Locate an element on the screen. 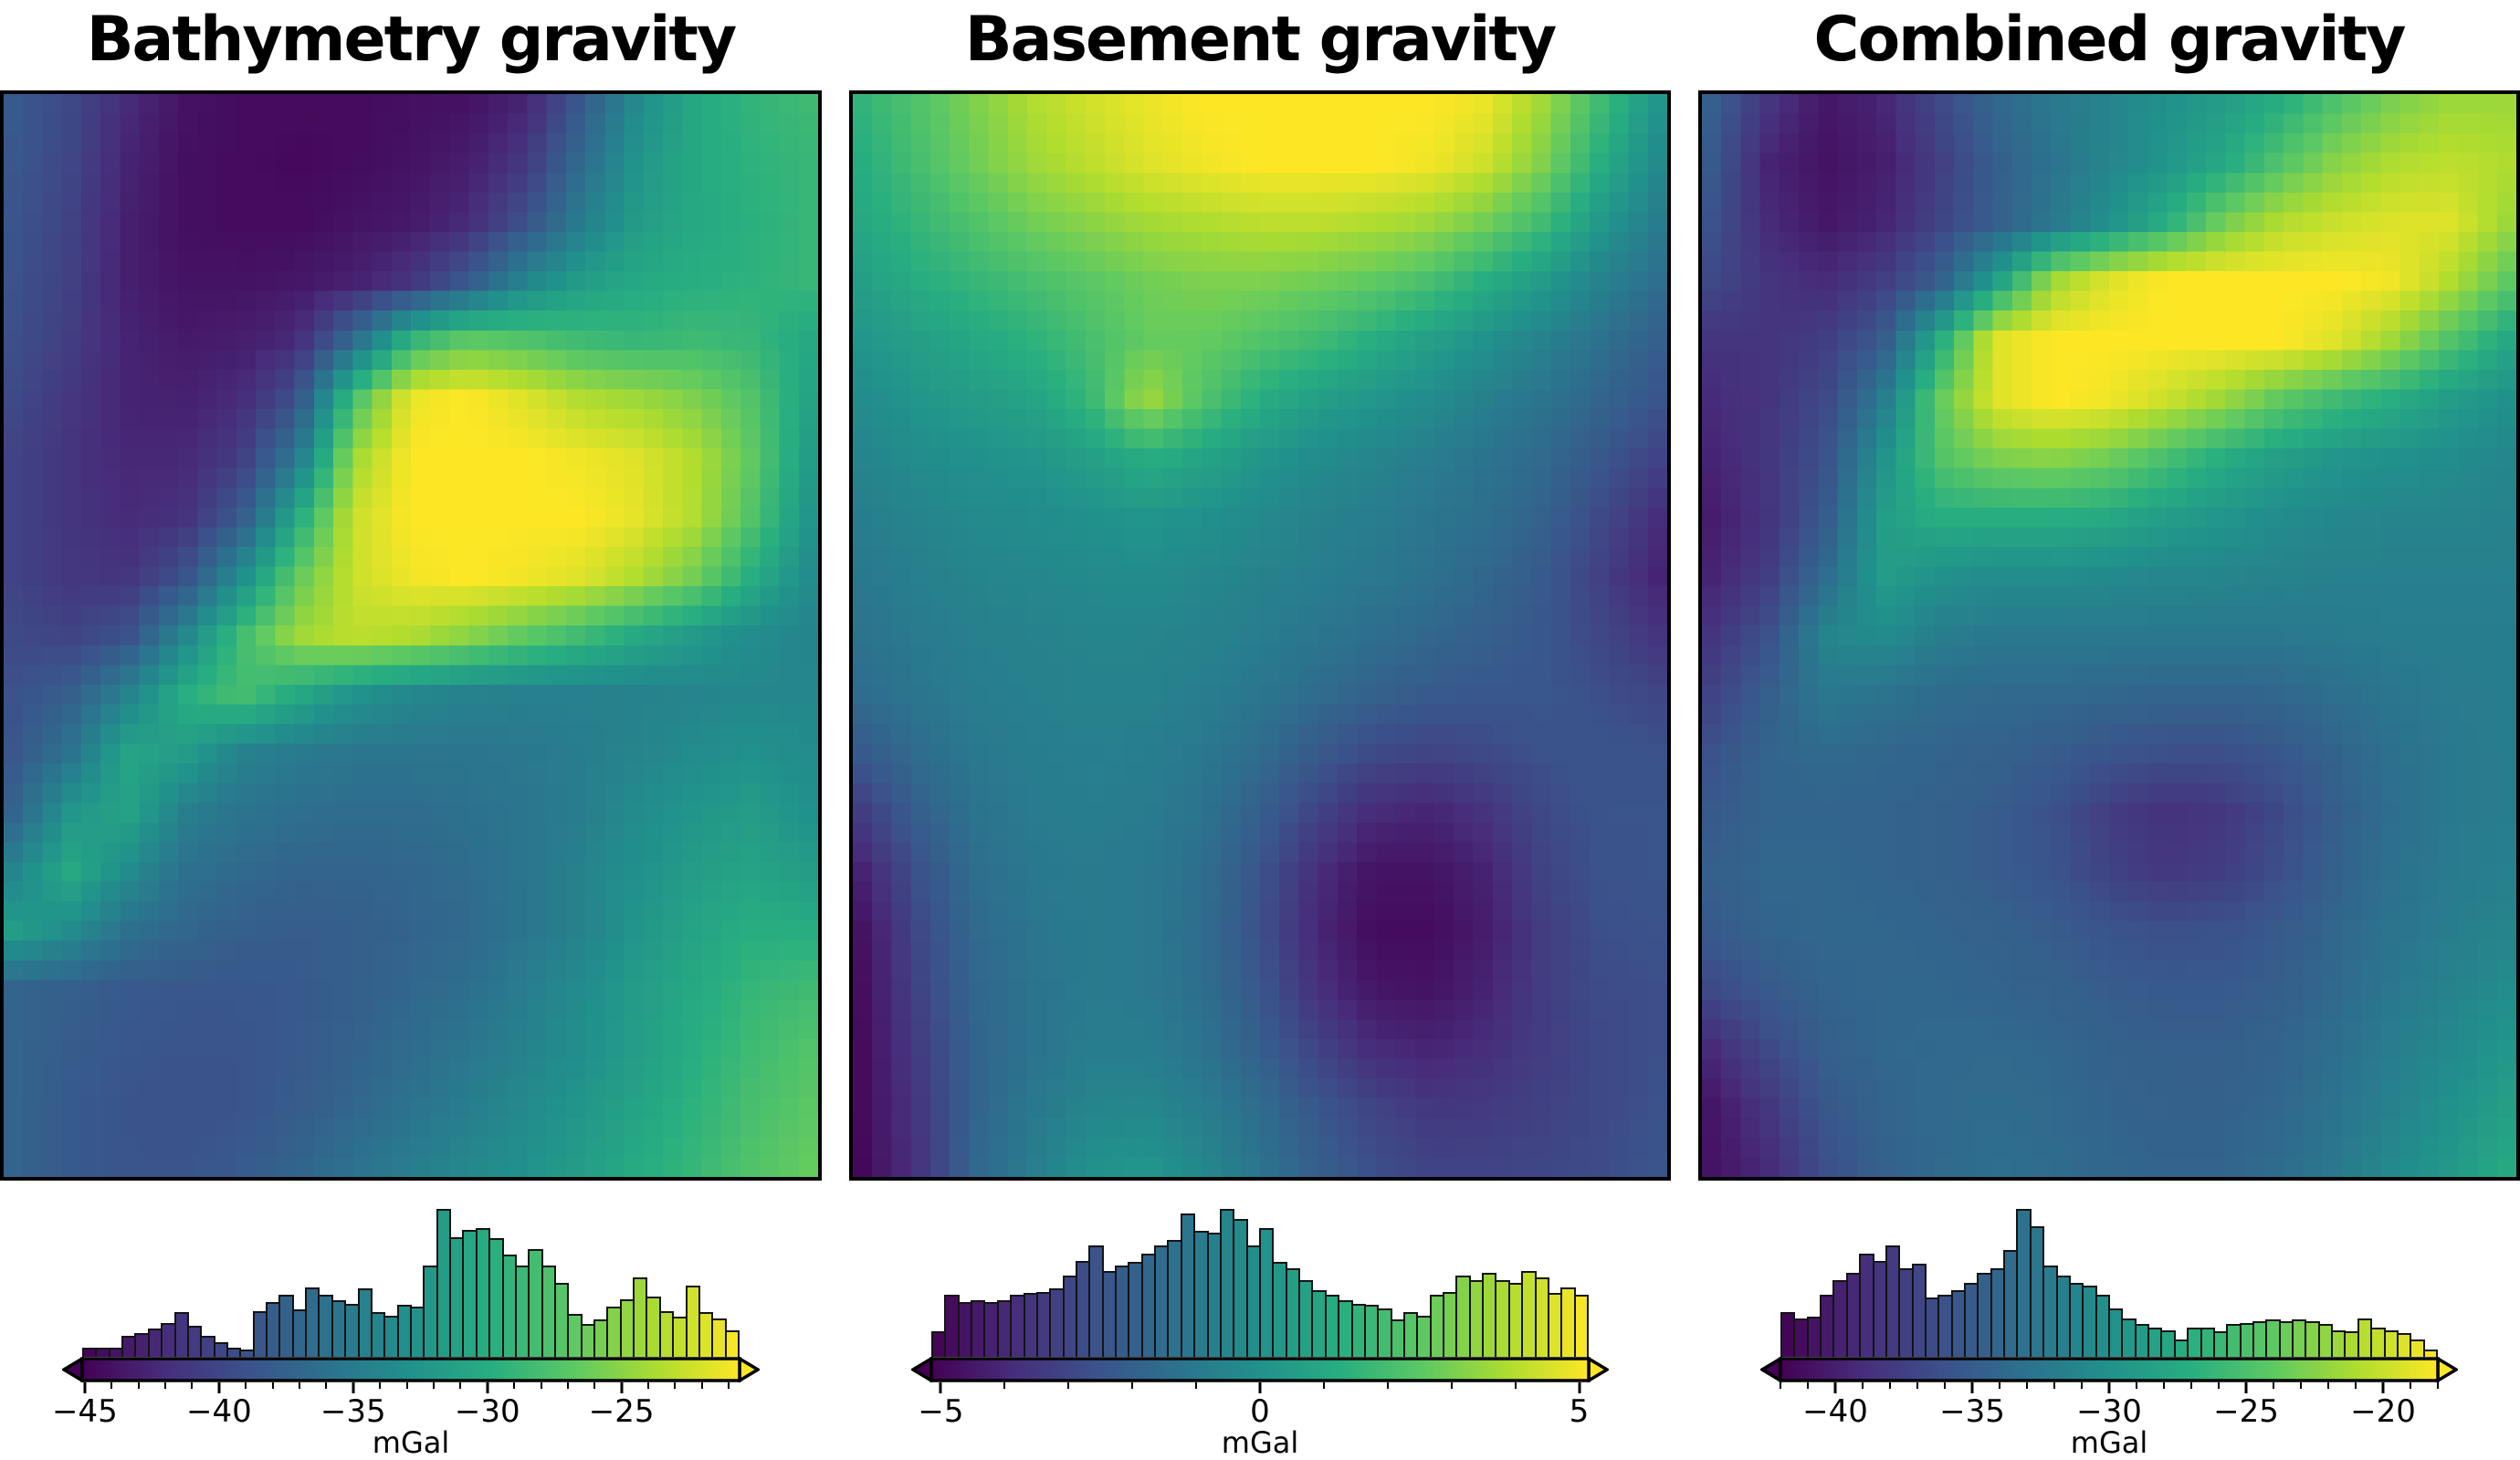 The height and width of the screenshot is (1460, 2520). panel-title: Basement gravity is located at coordinates (1261, 40).